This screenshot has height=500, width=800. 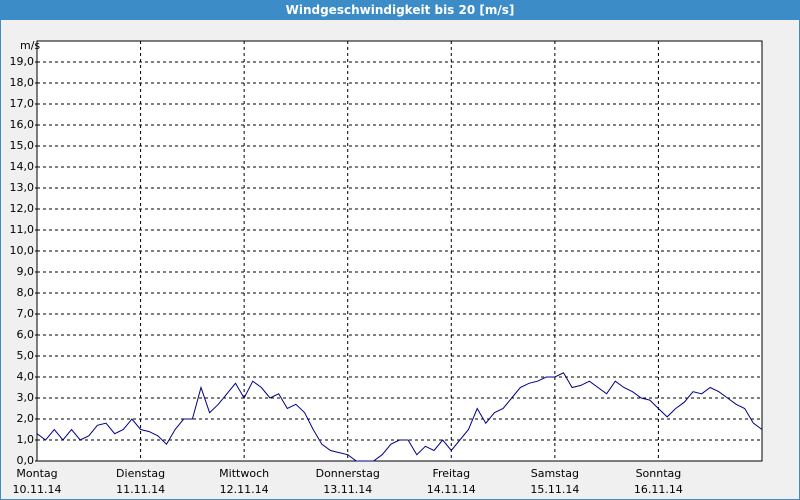 I want to click on x-tick-date: 10.11.14, so click(x=37, y=489).